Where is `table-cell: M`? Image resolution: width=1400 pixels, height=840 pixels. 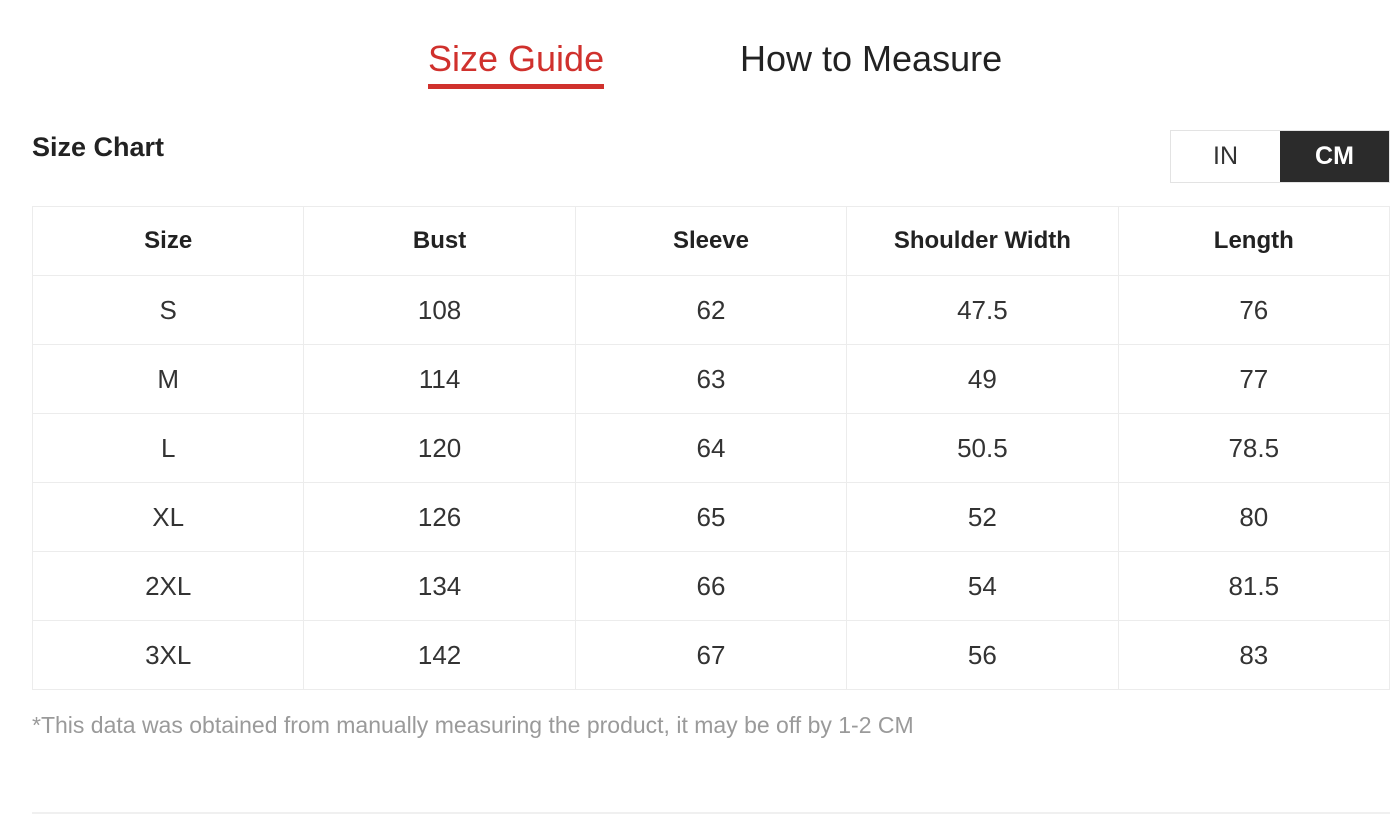 table-cell: M is located at coordinates (168, 379).